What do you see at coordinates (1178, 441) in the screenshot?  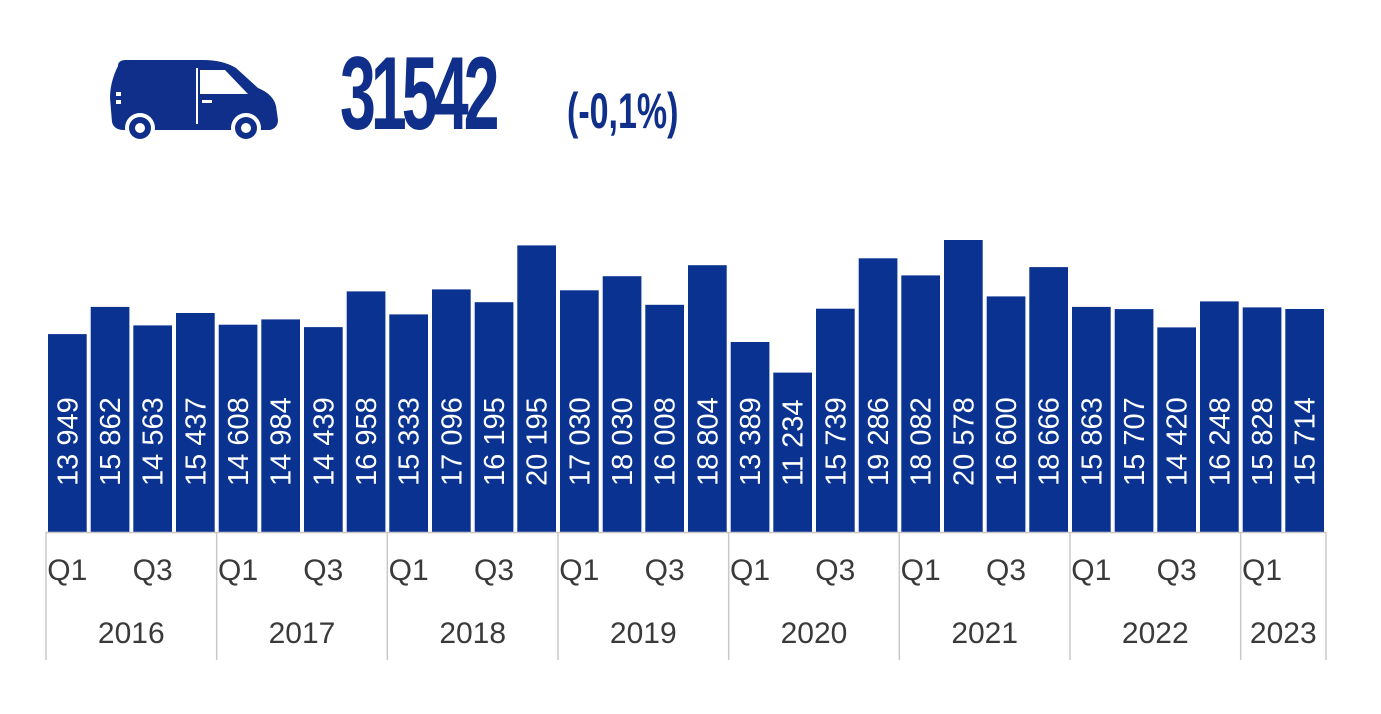 I see `bar-value-label: 14 420` at bounding box center [1178, 441].